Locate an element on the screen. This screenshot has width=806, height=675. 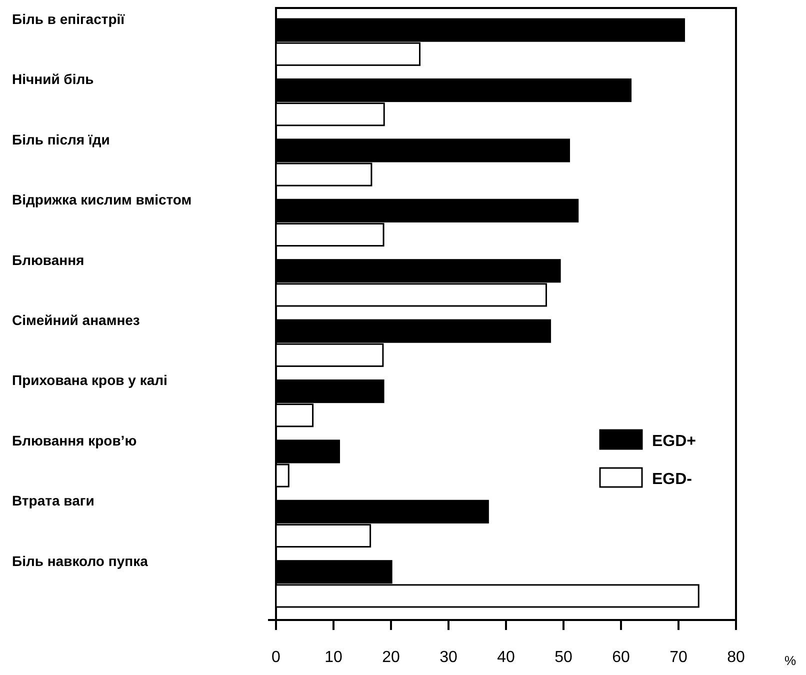
y-tick-label: Біль в епігастрії is located at coordinates (69, 19).